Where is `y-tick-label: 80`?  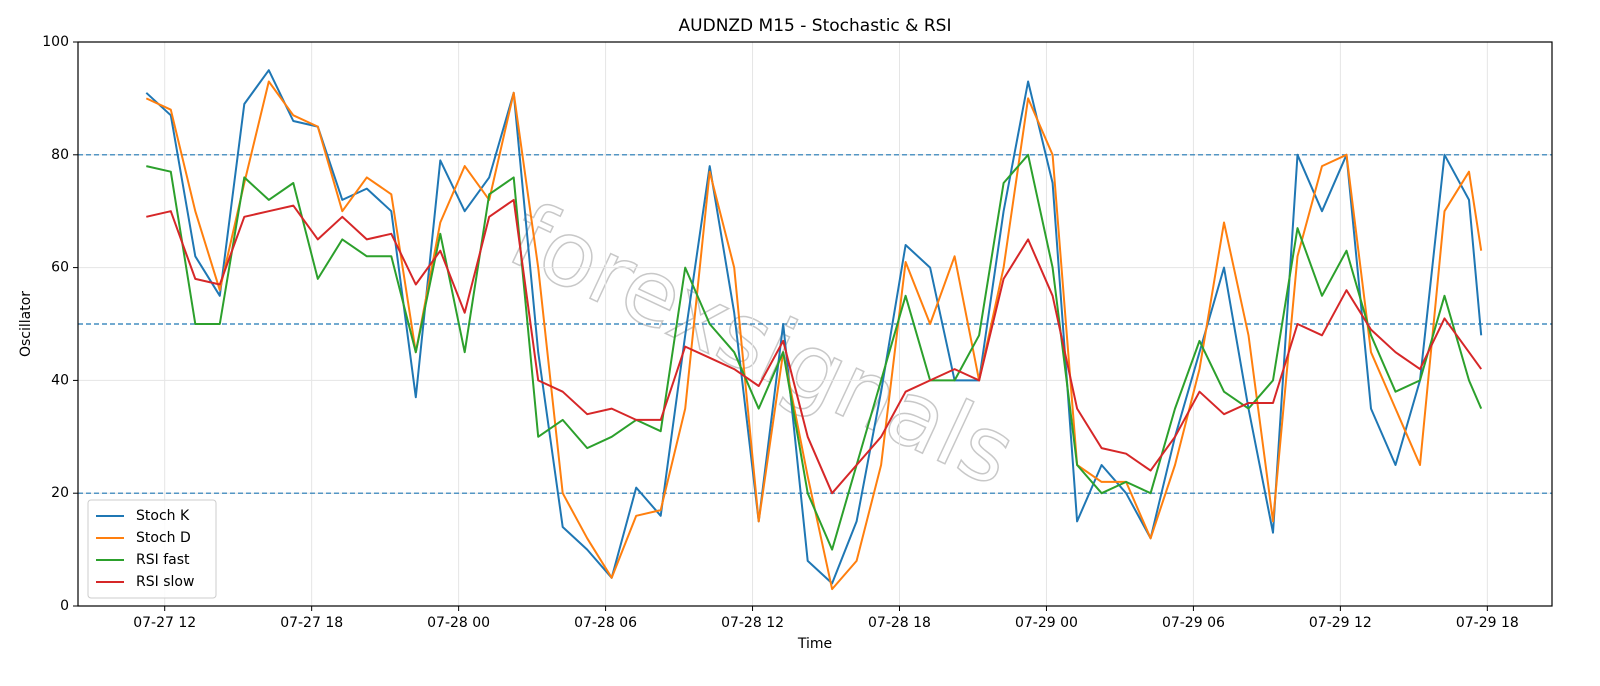
y-tick-label: 80 is located at coordinates (60, 155).